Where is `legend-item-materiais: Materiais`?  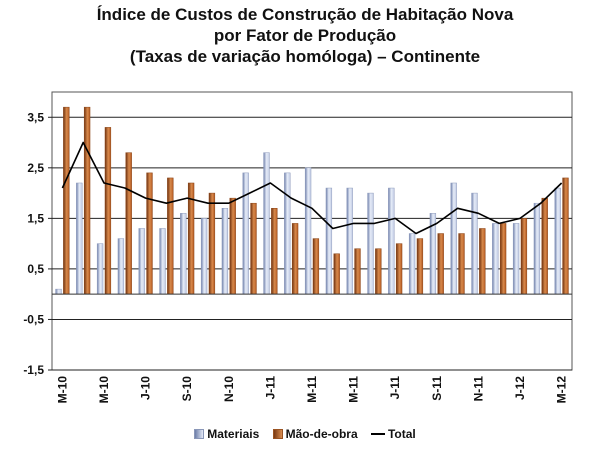 legend-item-materiais: Materiais is located at coordinates (226, 434).